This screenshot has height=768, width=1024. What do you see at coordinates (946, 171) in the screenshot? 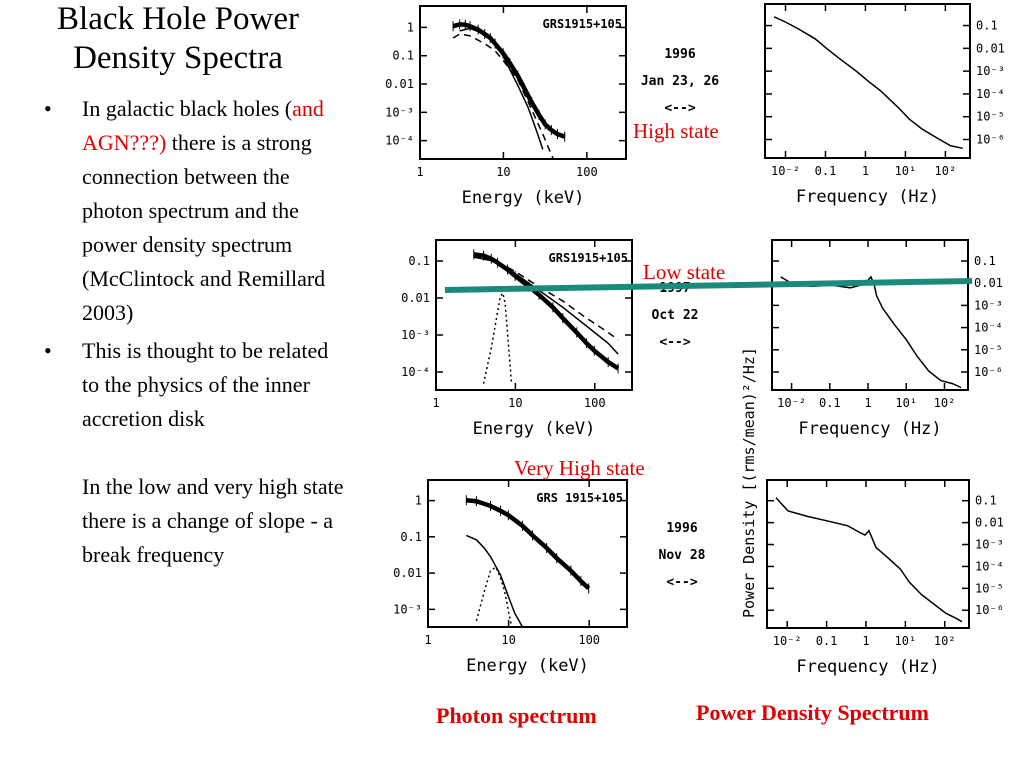
I see `pds-high-xtick-label: 10²` at bounding box center [946, 171].